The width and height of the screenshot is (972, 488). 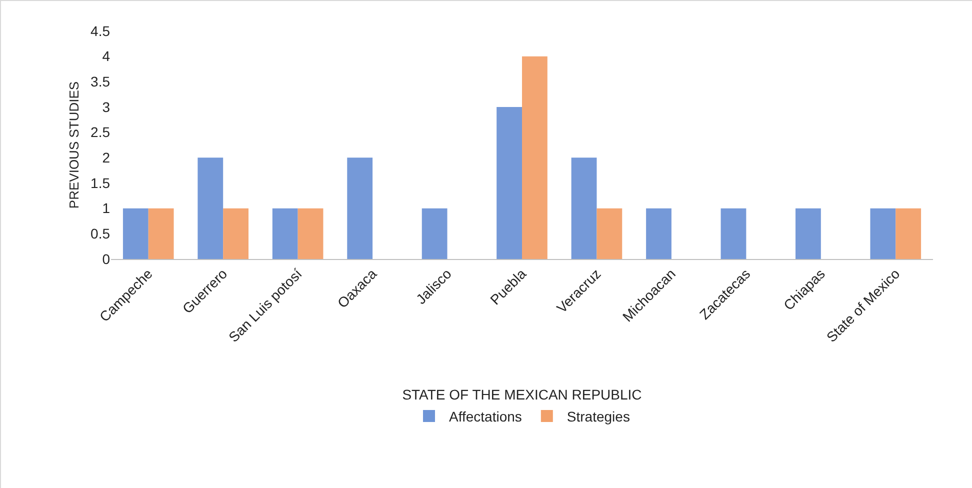 What do you see at coordinates (106, 258) in the screenshot?
I see `y-tick-label: 0` at bounding box center [106, 258].